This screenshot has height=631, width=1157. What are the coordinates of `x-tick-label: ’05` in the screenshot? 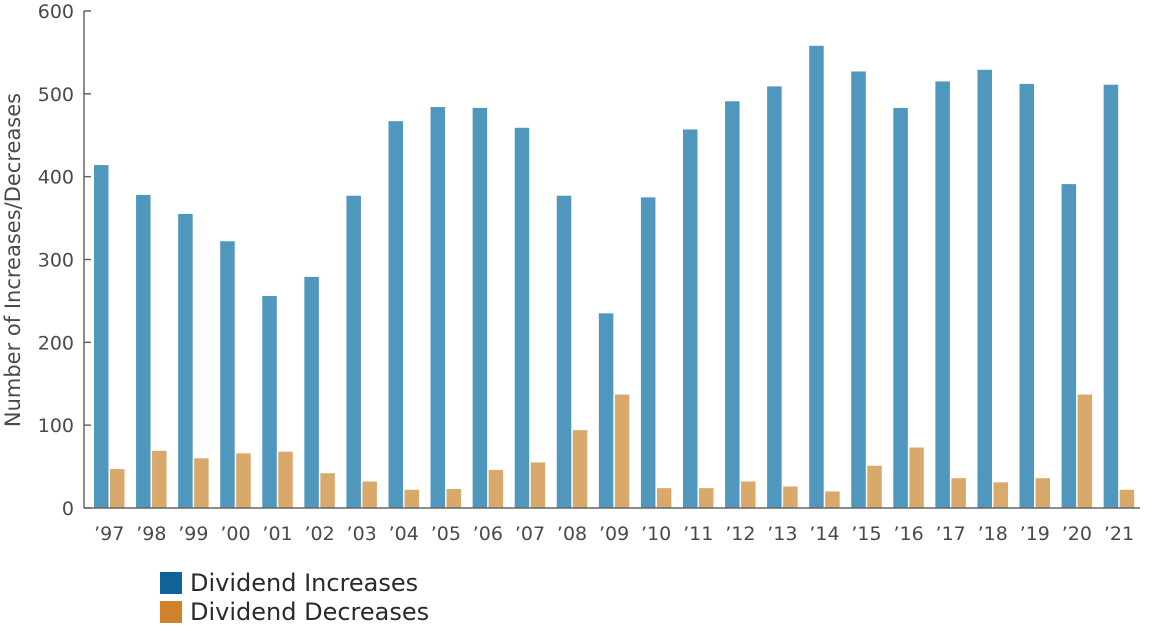 It's located at (446, 534).